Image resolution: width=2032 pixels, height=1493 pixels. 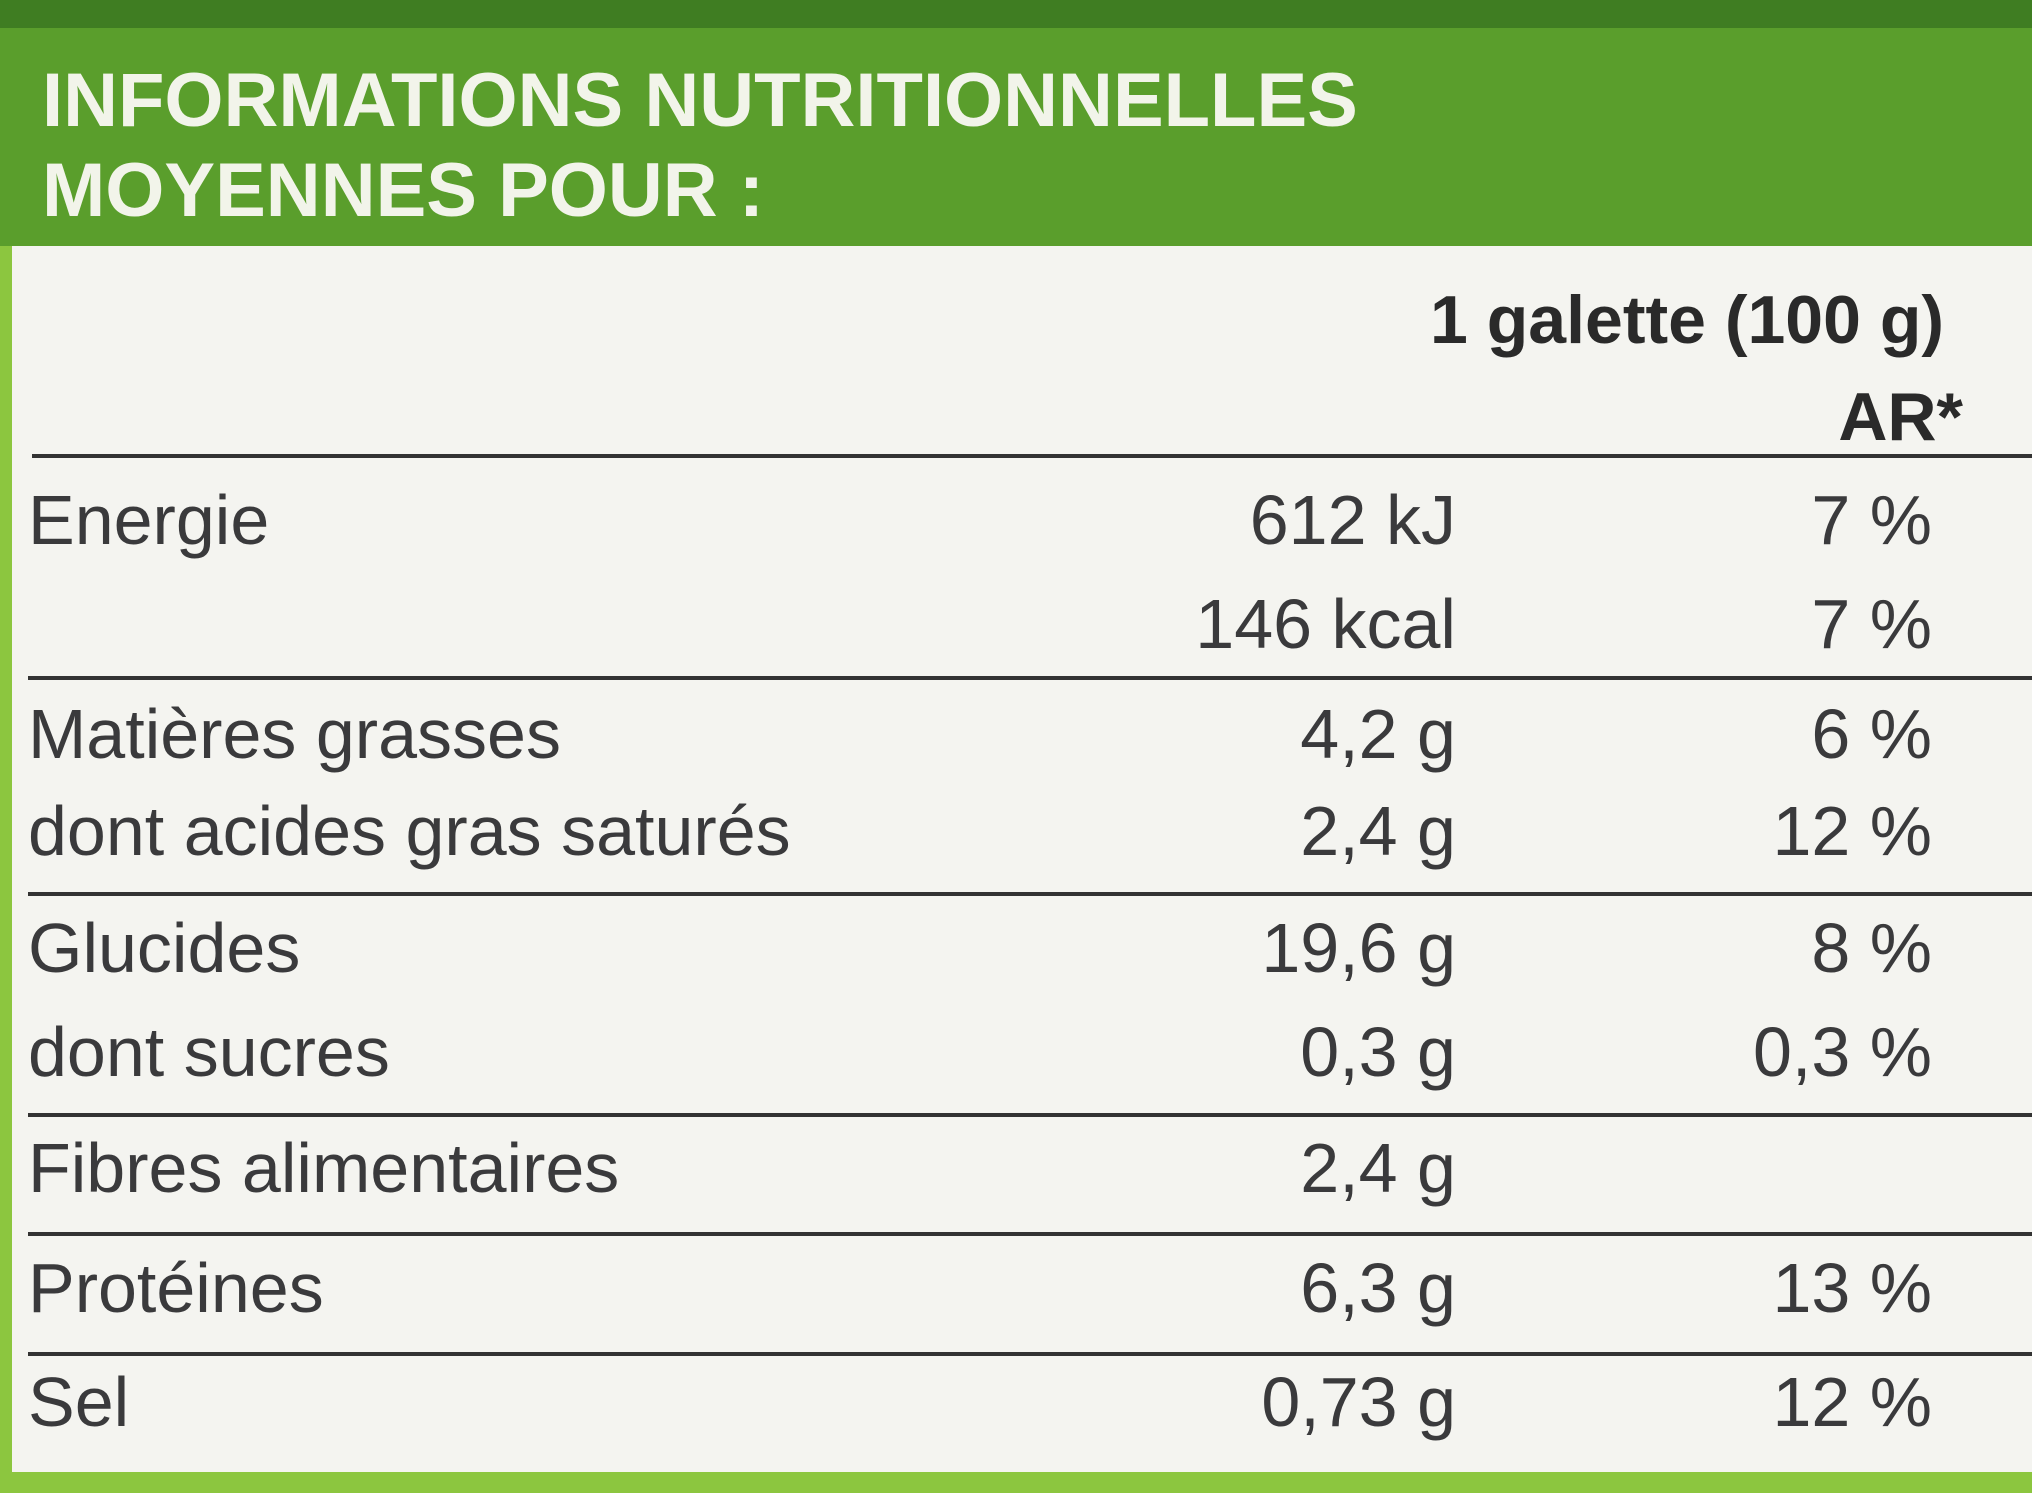 What do you see at coordinates (1842, 1052) in the screenshot?
I see `reference-intake: 0,3 %` at bounding box center [1842, 1052].